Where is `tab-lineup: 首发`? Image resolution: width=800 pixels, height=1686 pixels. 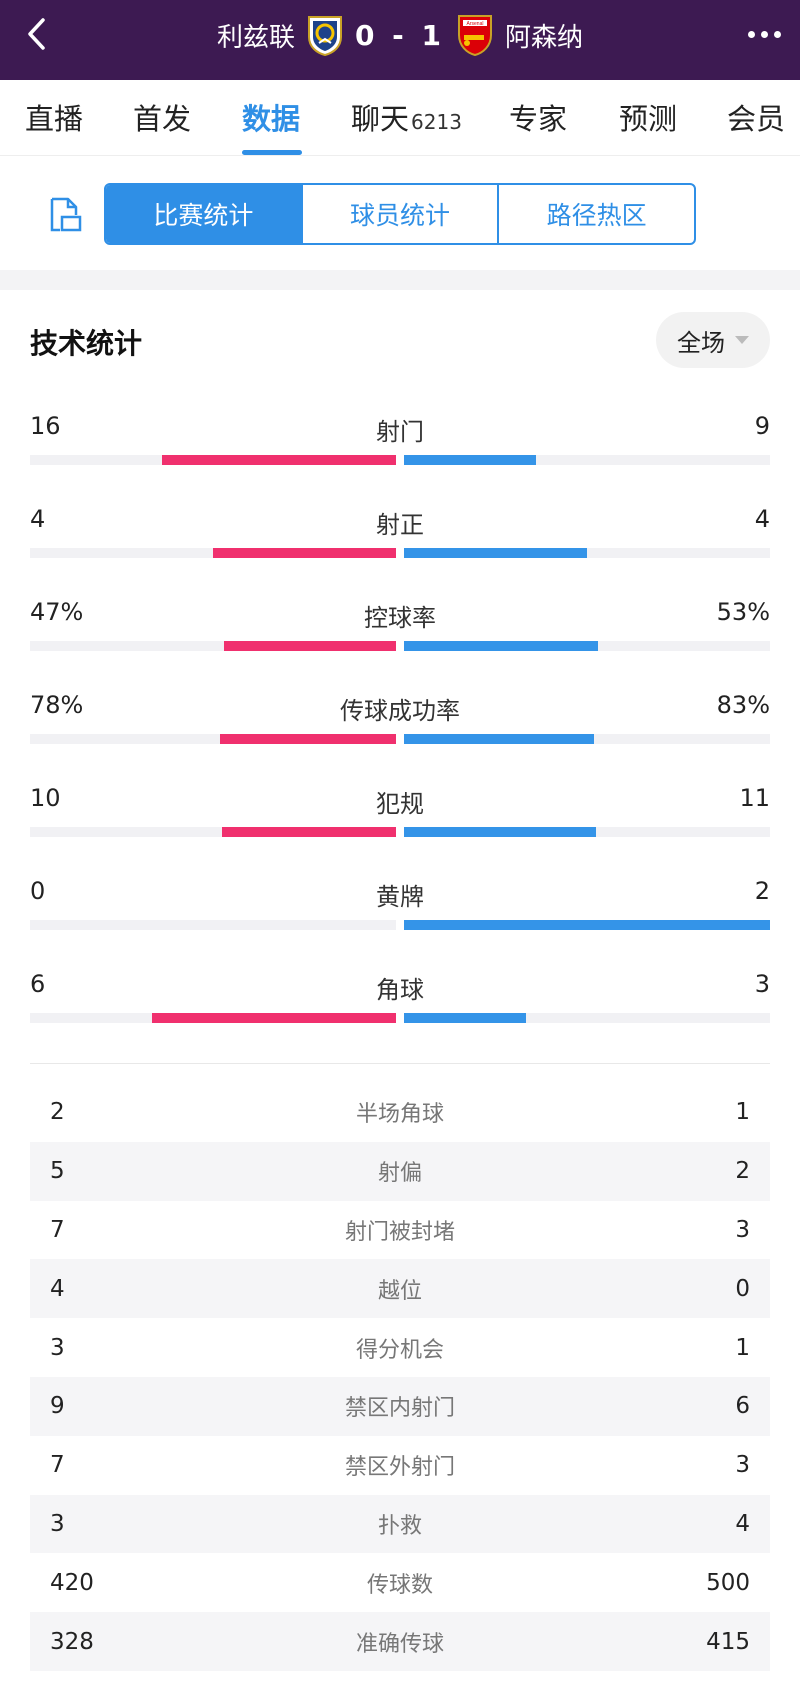
tab-lineup: 首发 is located at coordinates (162, 116).